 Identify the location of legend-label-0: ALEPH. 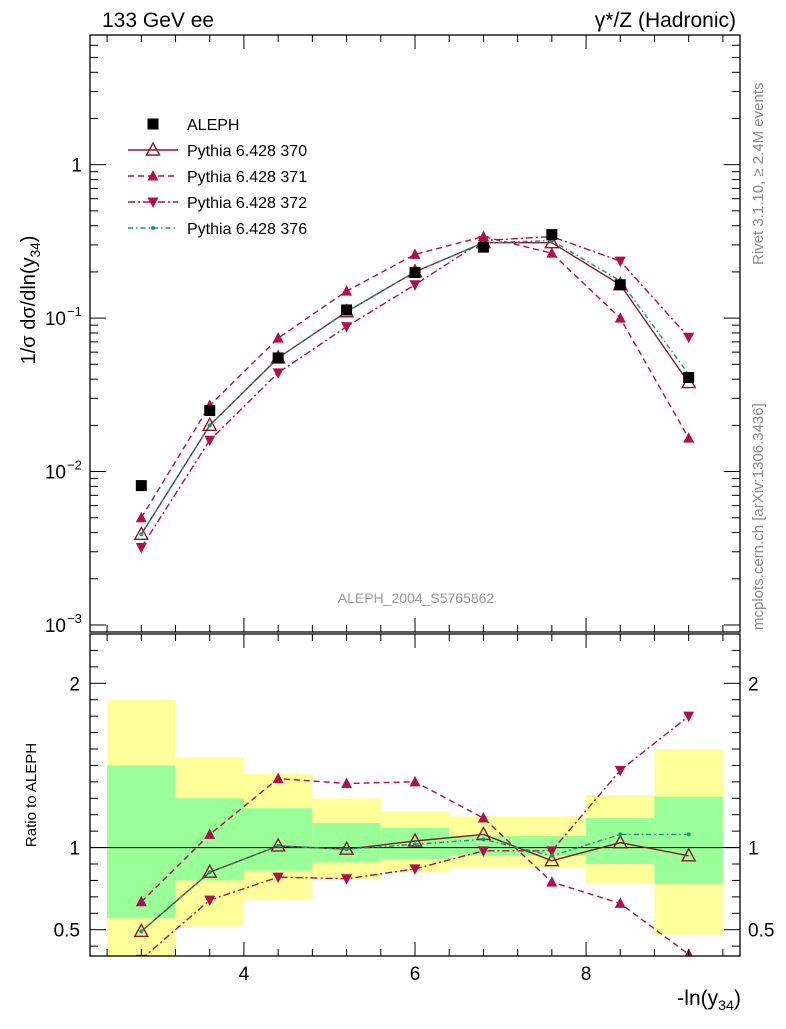
(213, 125).